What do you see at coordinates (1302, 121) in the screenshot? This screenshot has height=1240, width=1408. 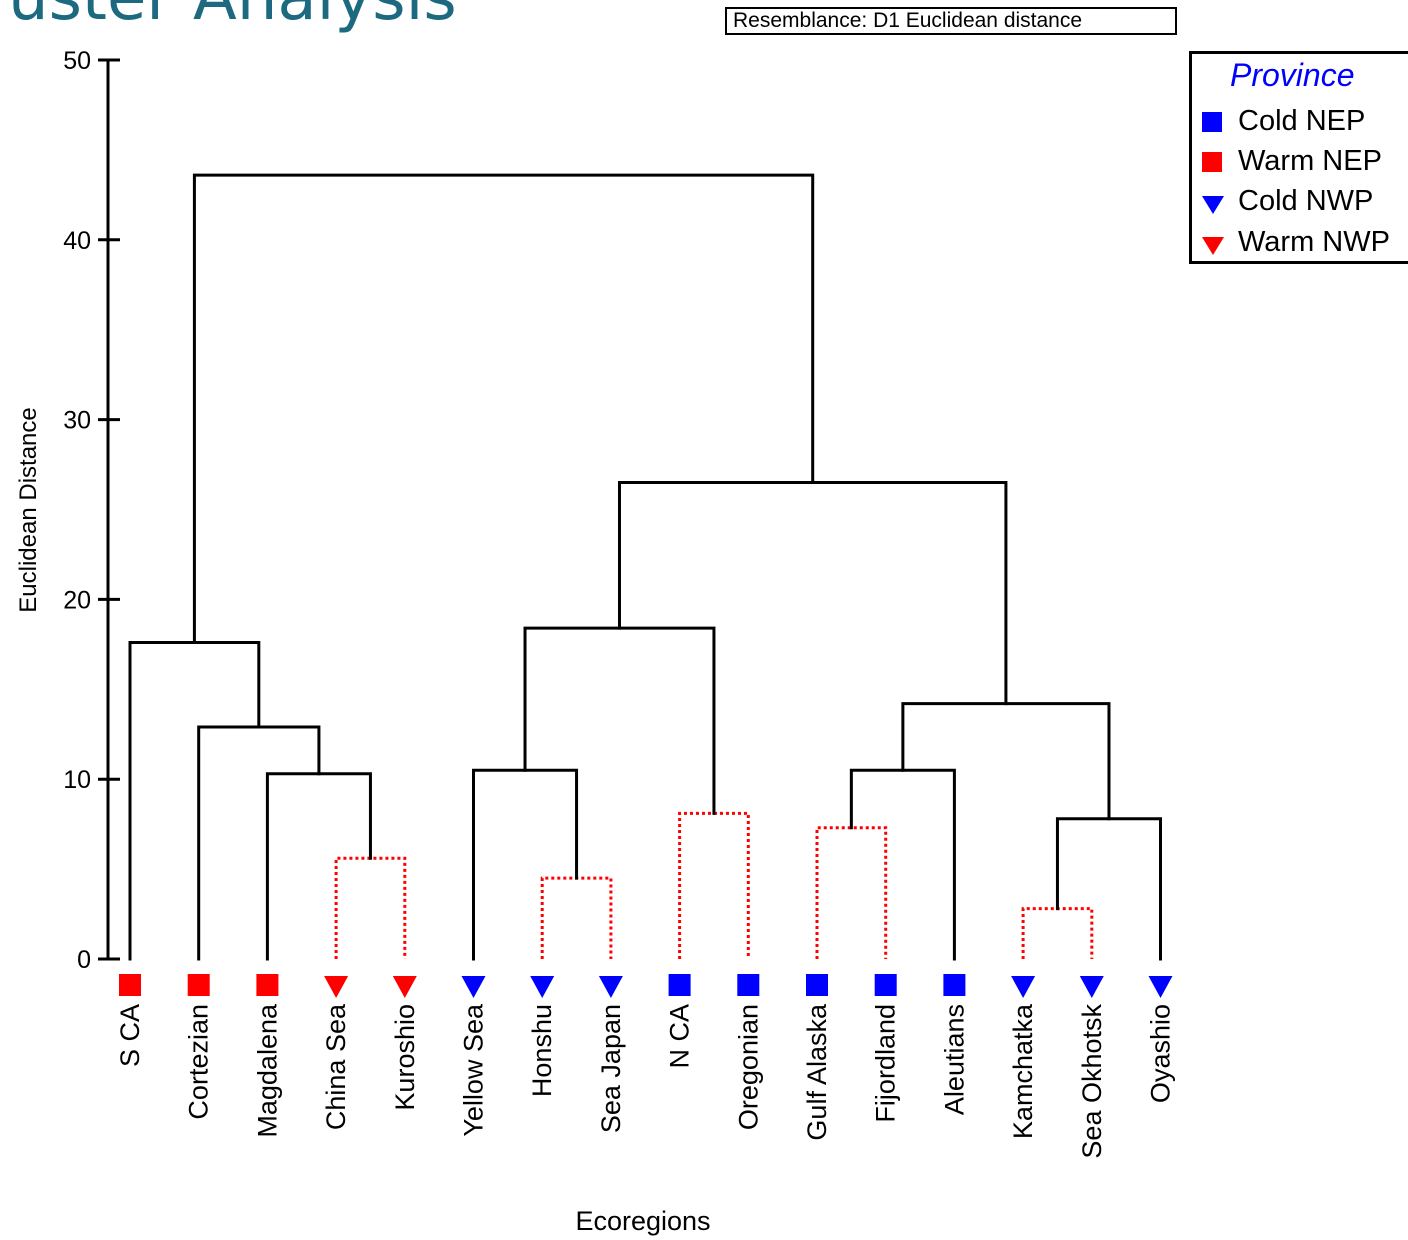 I see `legend-item-label: Cold NEP` at bounding box center [1302, 121].